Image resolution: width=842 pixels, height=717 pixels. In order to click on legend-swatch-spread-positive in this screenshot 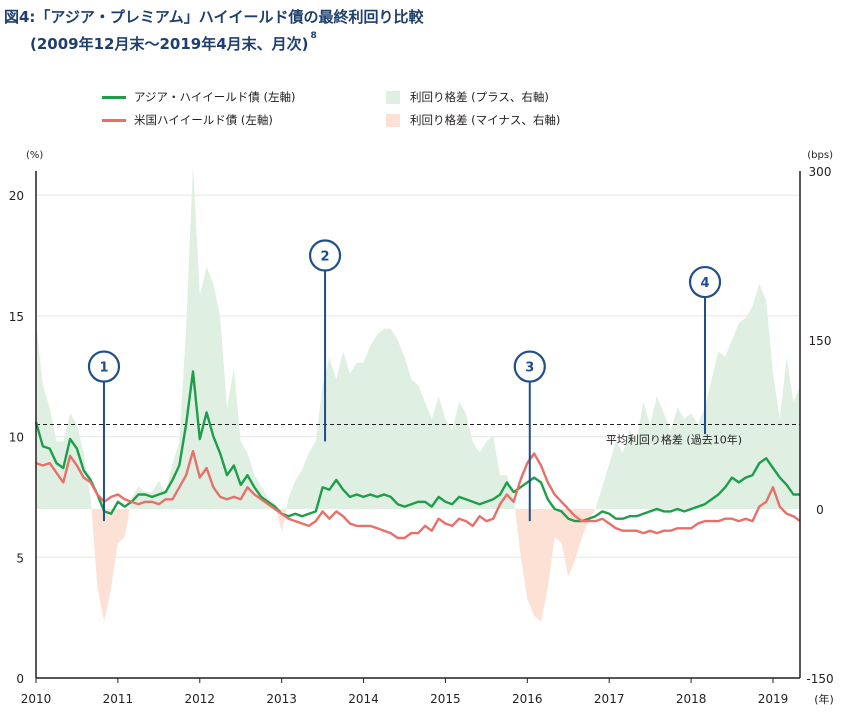, I will do `click(393, 97)`.